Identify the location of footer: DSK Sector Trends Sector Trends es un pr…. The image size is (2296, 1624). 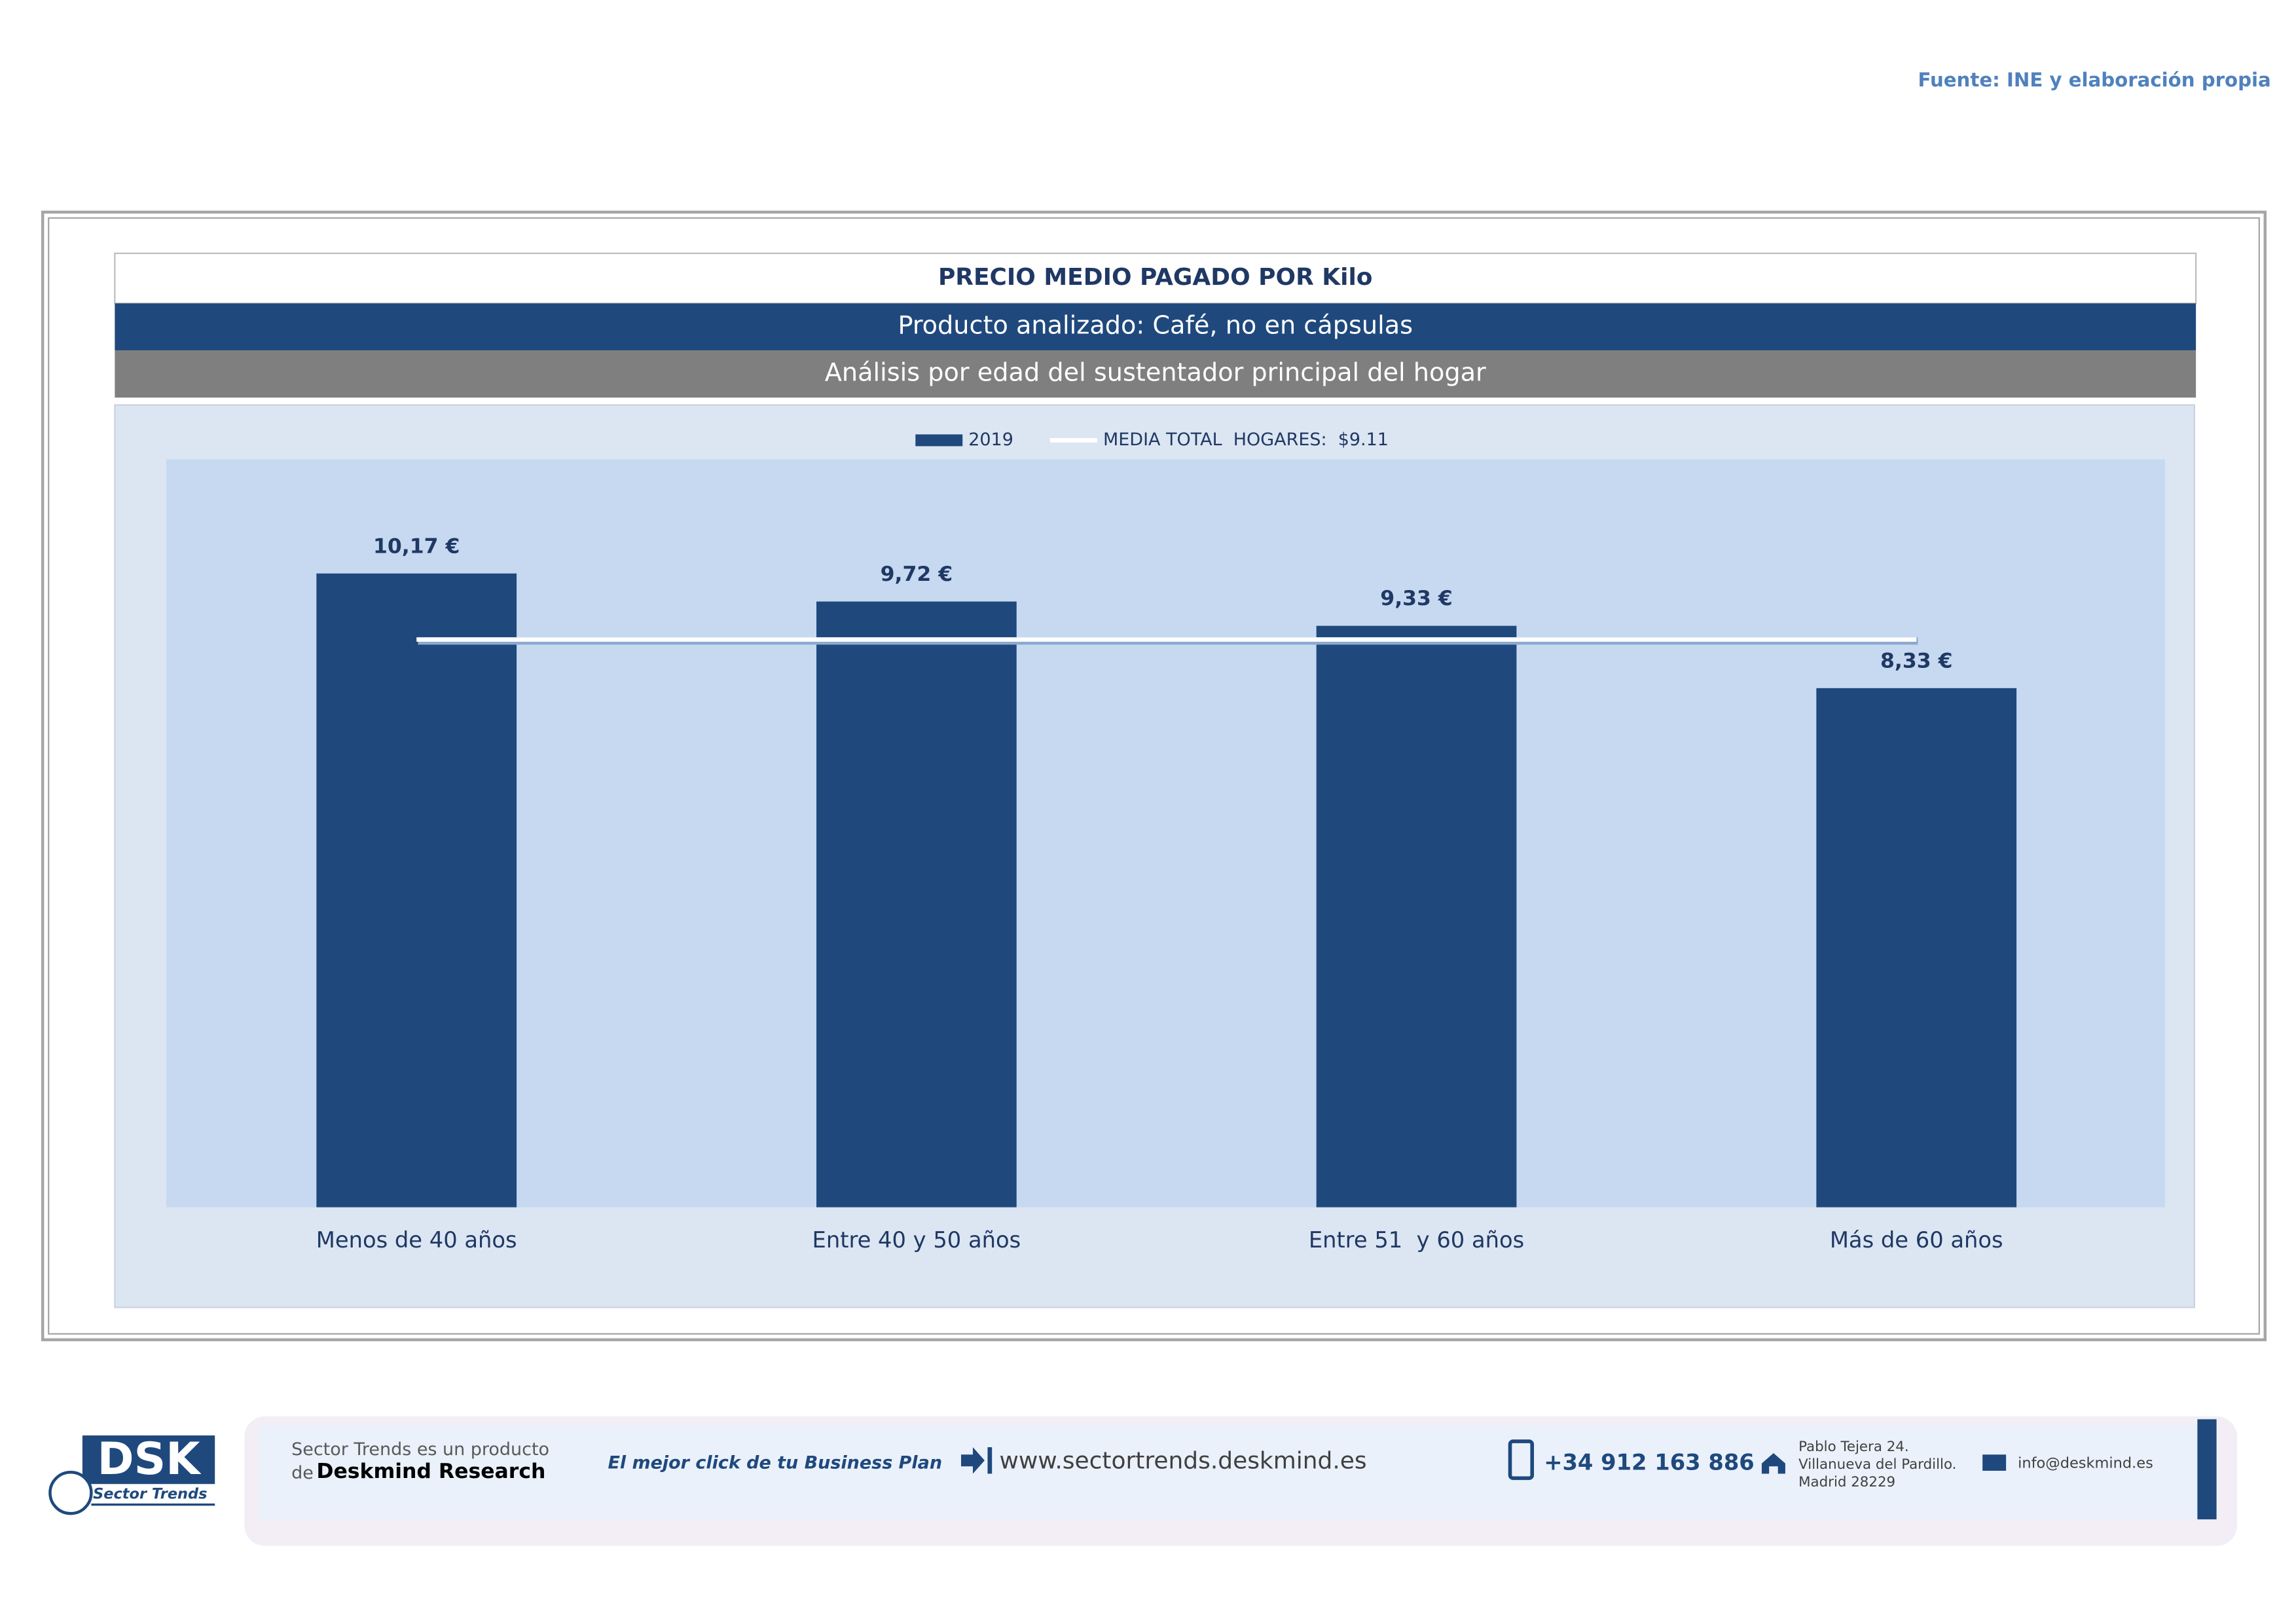
(1143, 1481).